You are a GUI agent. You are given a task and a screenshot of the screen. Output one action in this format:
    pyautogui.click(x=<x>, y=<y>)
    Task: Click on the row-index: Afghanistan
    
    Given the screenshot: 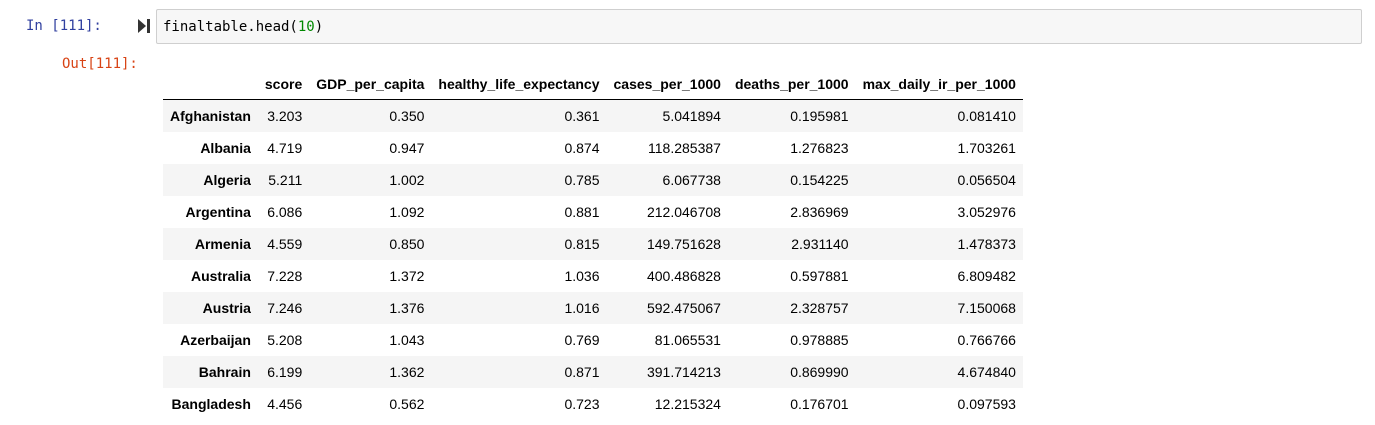 What is the action you would take?
    pyautogui.click(x=210, y=116)
    